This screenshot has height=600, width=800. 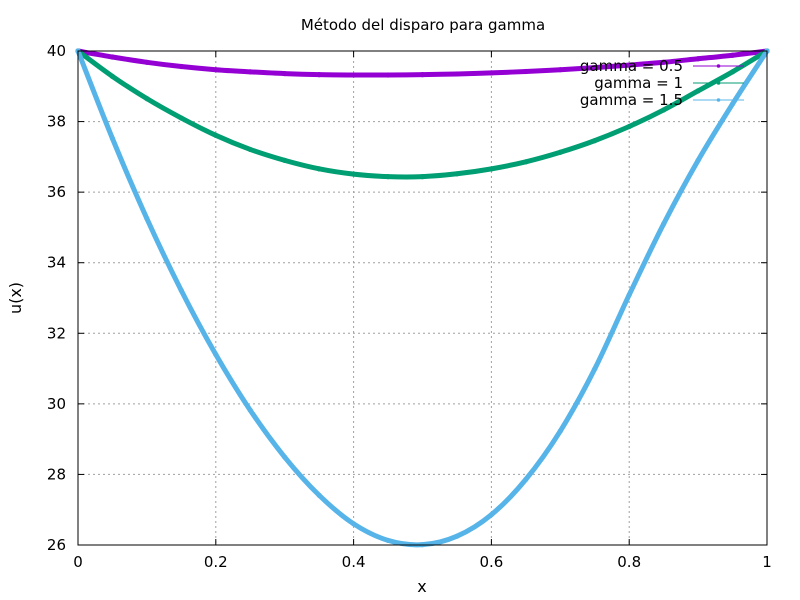 What do you see at coordinates (421, 586) in the screenshot?
I see `x-axis-label: x` at bounding box center [421, 586].